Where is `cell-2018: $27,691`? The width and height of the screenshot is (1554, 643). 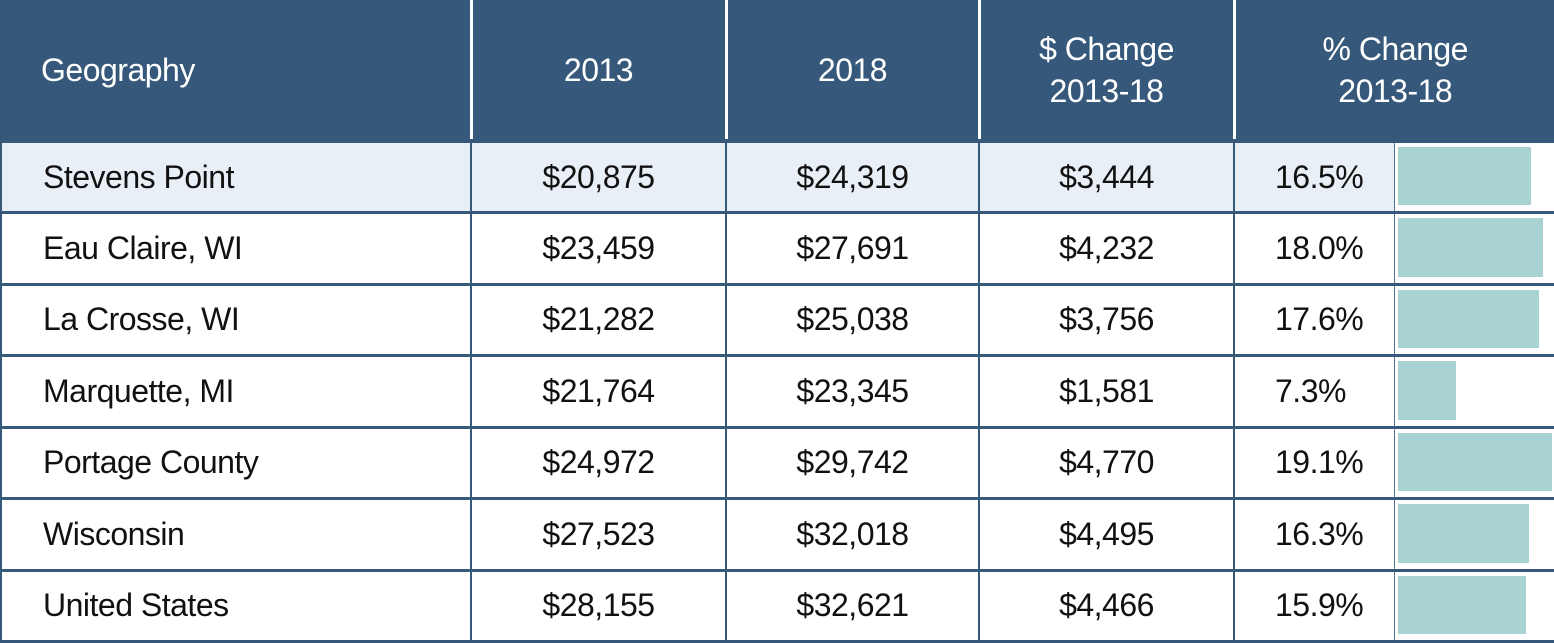
cell-2018: $27,691 is located at coordinates (853, 247).